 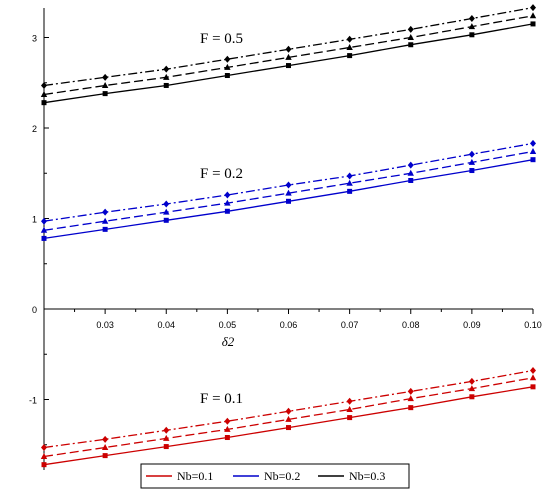 I want to click on y-tick-label: 0, so click(x=34, y=310).